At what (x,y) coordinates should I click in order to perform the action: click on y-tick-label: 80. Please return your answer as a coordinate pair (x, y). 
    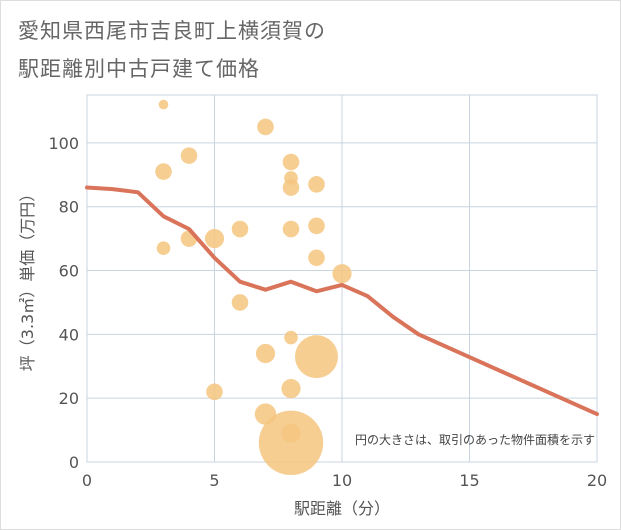
    Looking at the image, I should click on (69, 207).